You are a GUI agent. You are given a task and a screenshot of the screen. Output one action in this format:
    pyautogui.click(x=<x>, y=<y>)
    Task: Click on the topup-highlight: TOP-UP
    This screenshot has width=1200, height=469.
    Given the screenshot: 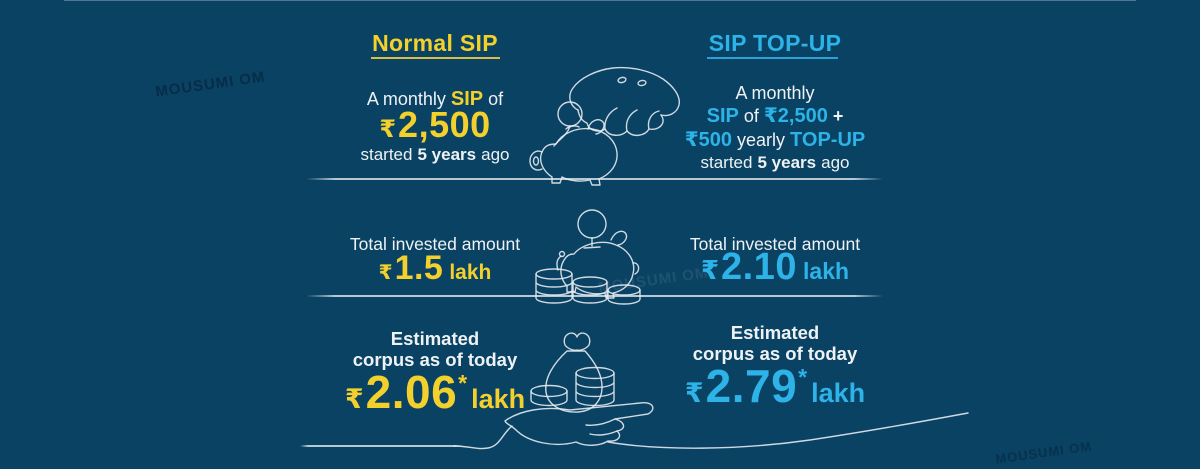 What is the action you would take?
    pyautogui.click(x=828, y=140)
    